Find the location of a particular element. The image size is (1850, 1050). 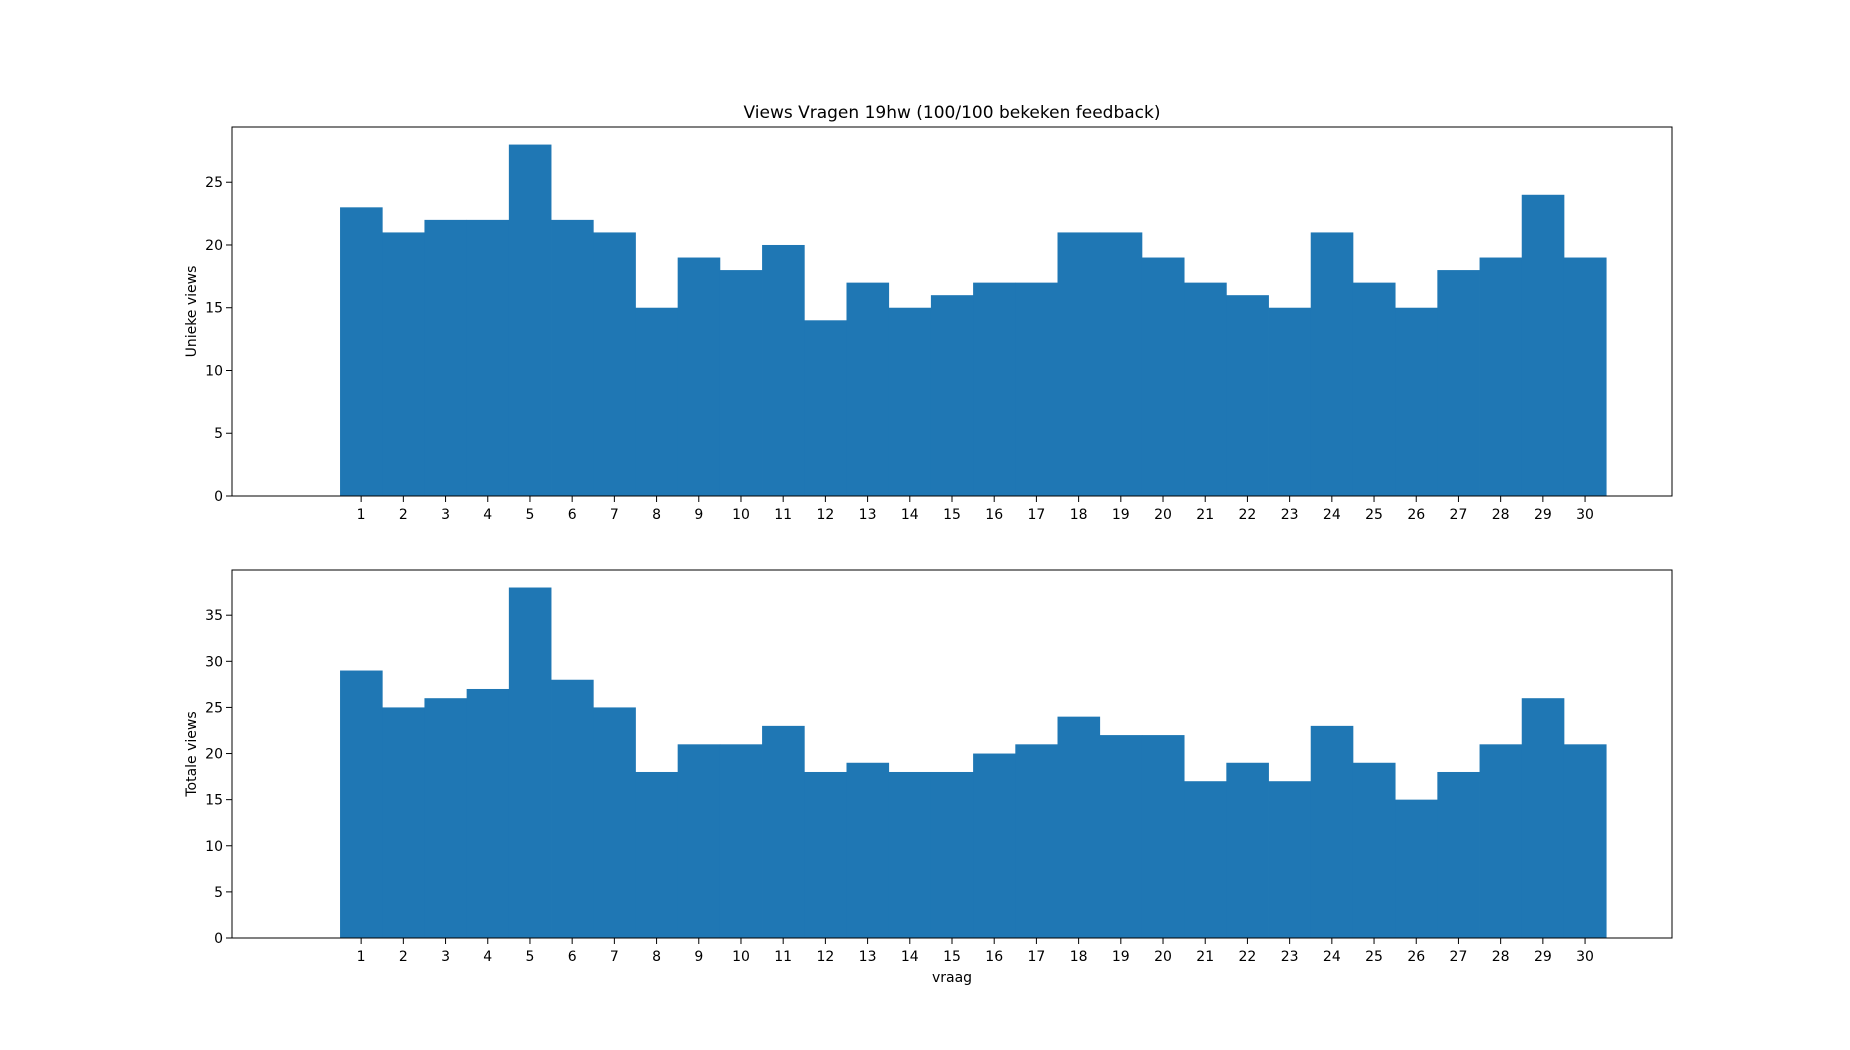

y-tick-label: 25 is located at coordinates (214, 183).